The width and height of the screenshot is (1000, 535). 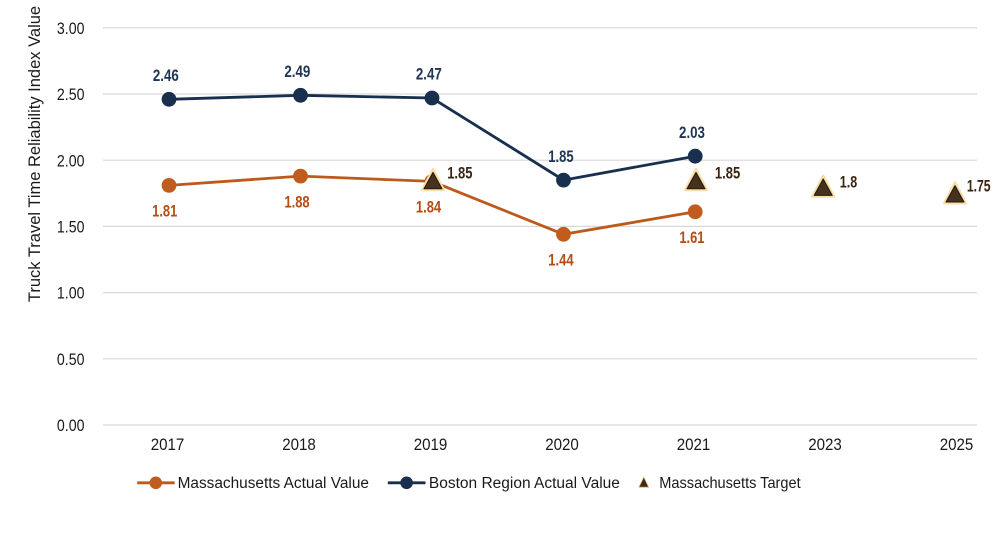 What do you see at coordinates (296, 202) in the screenshot?
I see `svg-text: 1.88` at bounding box center [296, 202].